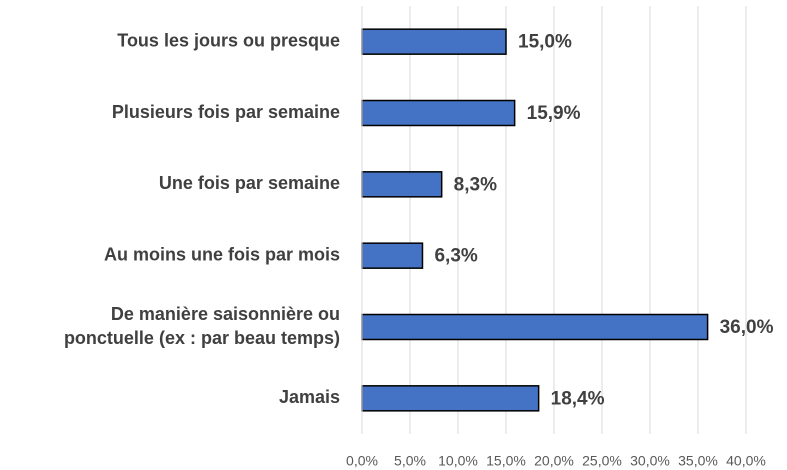 This screenshot has width=787, height=470. Describe the element at coordinates (410, 461) in the screenshot. I see `x-tick-label: 5,0%` at that location.